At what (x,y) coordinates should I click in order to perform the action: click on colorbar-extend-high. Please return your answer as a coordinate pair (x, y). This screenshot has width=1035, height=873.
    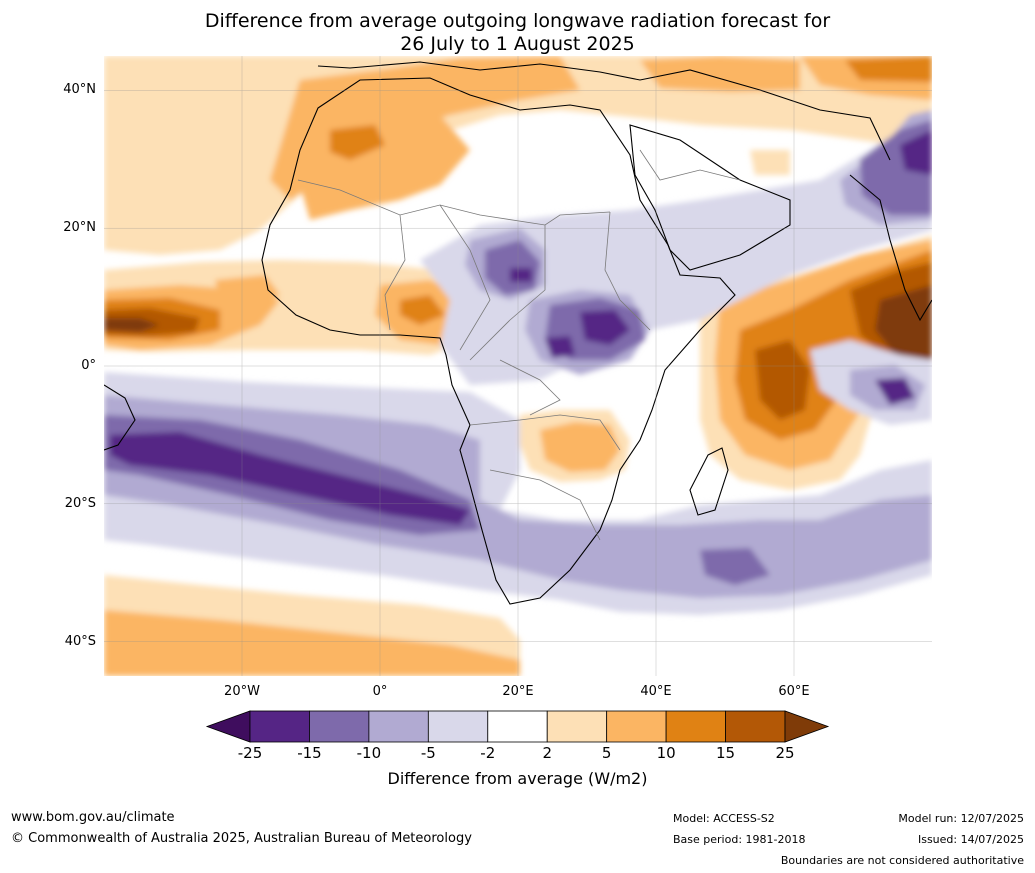
    Looking at the image, I should click on (807, 726).